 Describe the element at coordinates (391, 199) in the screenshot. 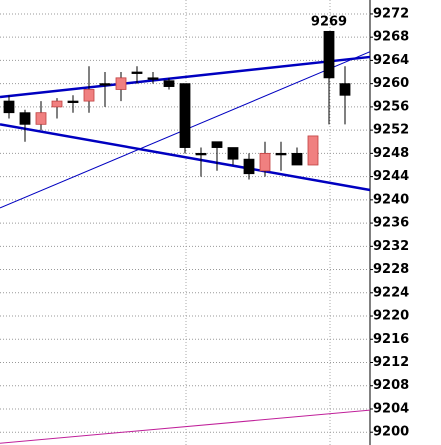

I see `y-tick-label: 9240` at that location.